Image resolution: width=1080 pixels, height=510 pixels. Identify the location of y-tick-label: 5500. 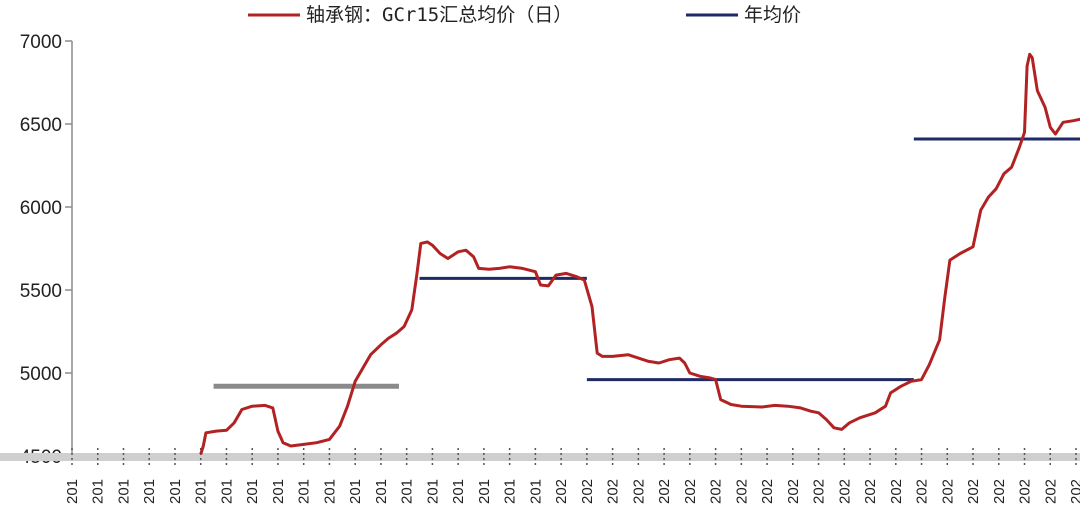
(41, 291).